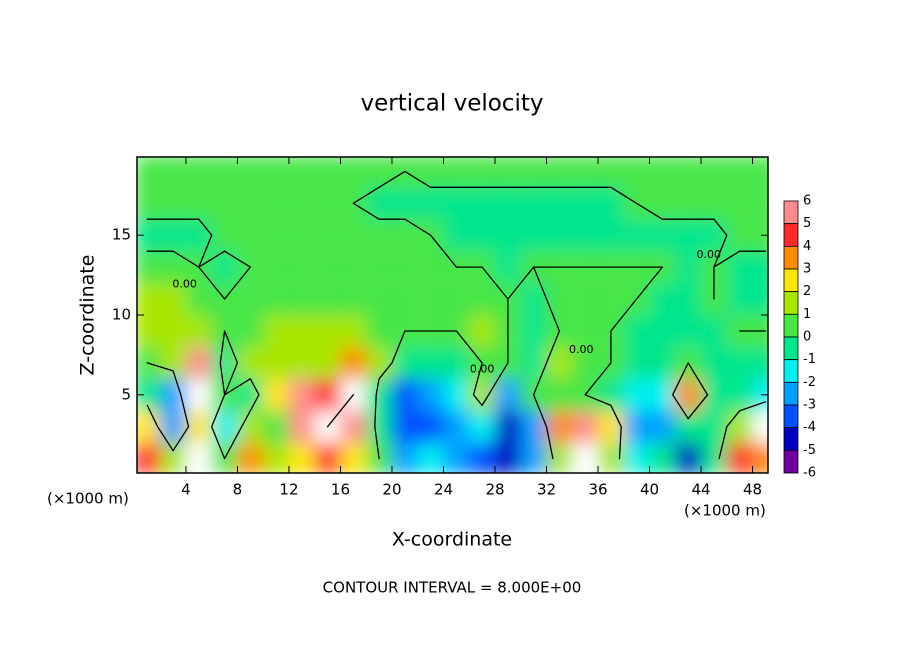  I want to click on x-tick-label: 24, so click(443, 490).